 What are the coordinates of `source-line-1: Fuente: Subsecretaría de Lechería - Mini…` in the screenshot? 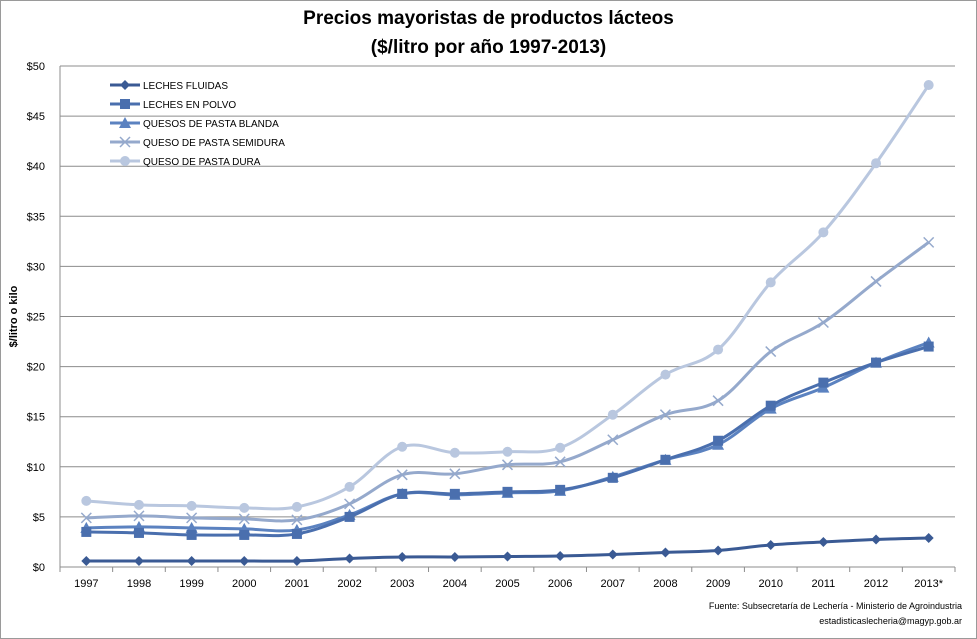 It's located at (835, 606).